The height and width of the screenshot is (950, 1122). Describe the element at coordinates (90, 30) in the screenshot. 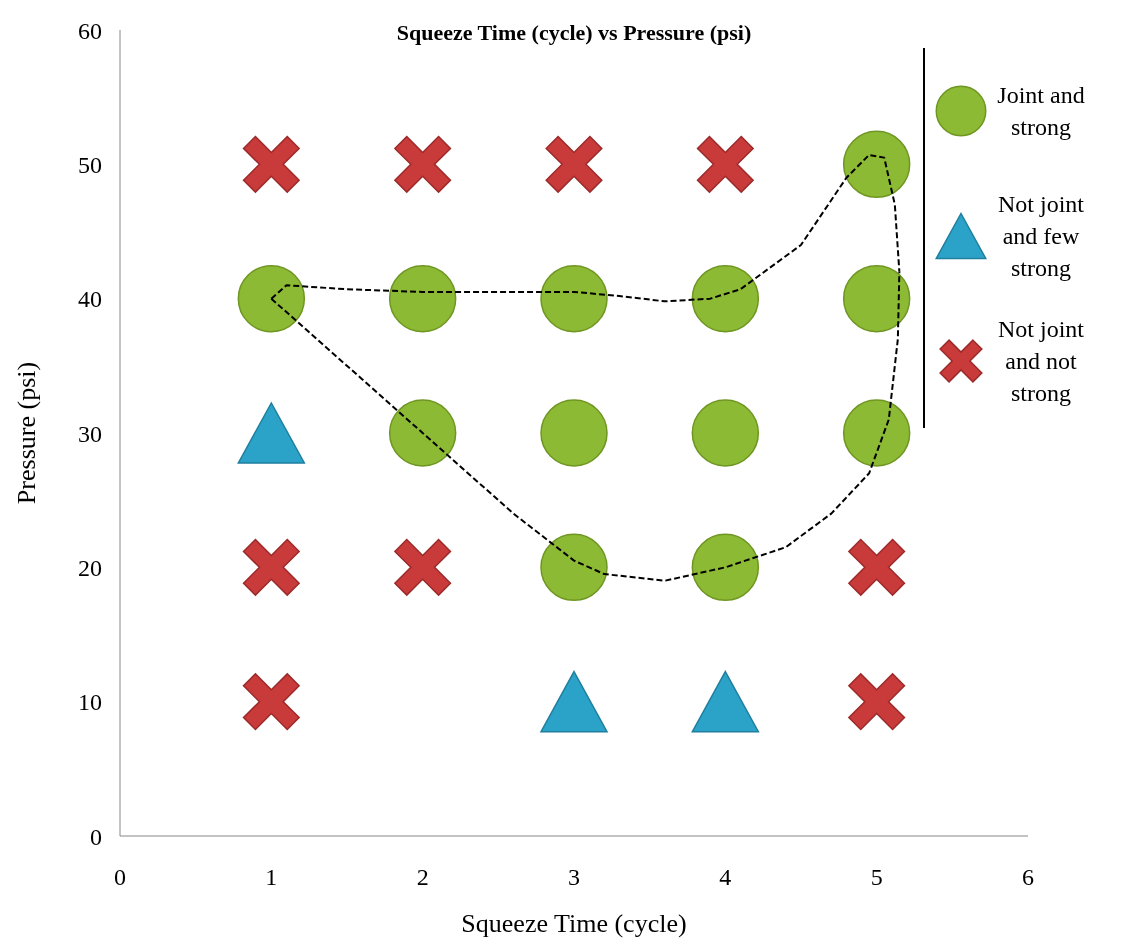

I see `y-tick-label: 60` at that location.